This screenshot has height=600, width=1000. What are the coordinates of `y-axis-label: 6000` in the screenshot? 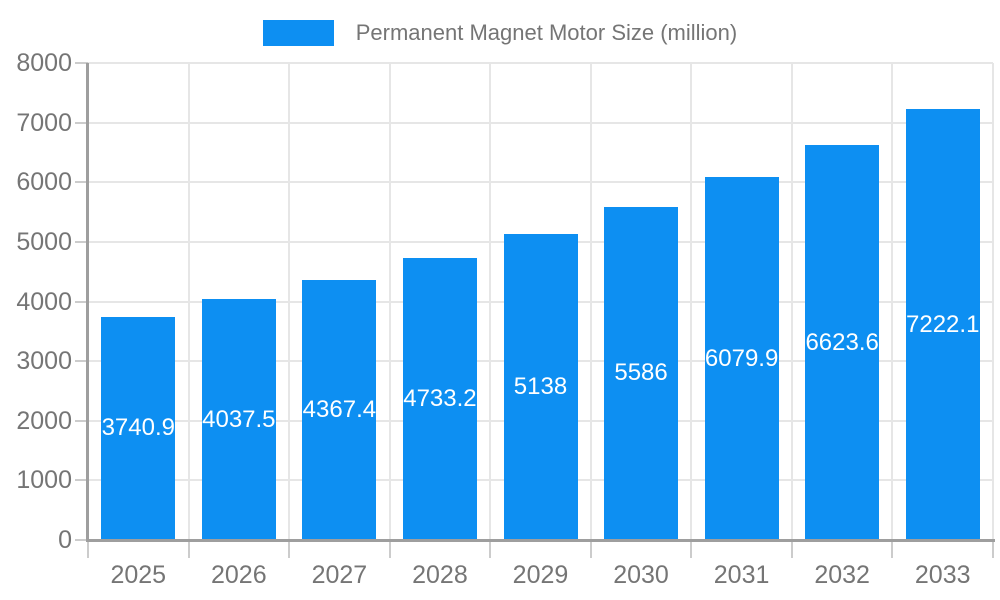 It's located at (44, 182).